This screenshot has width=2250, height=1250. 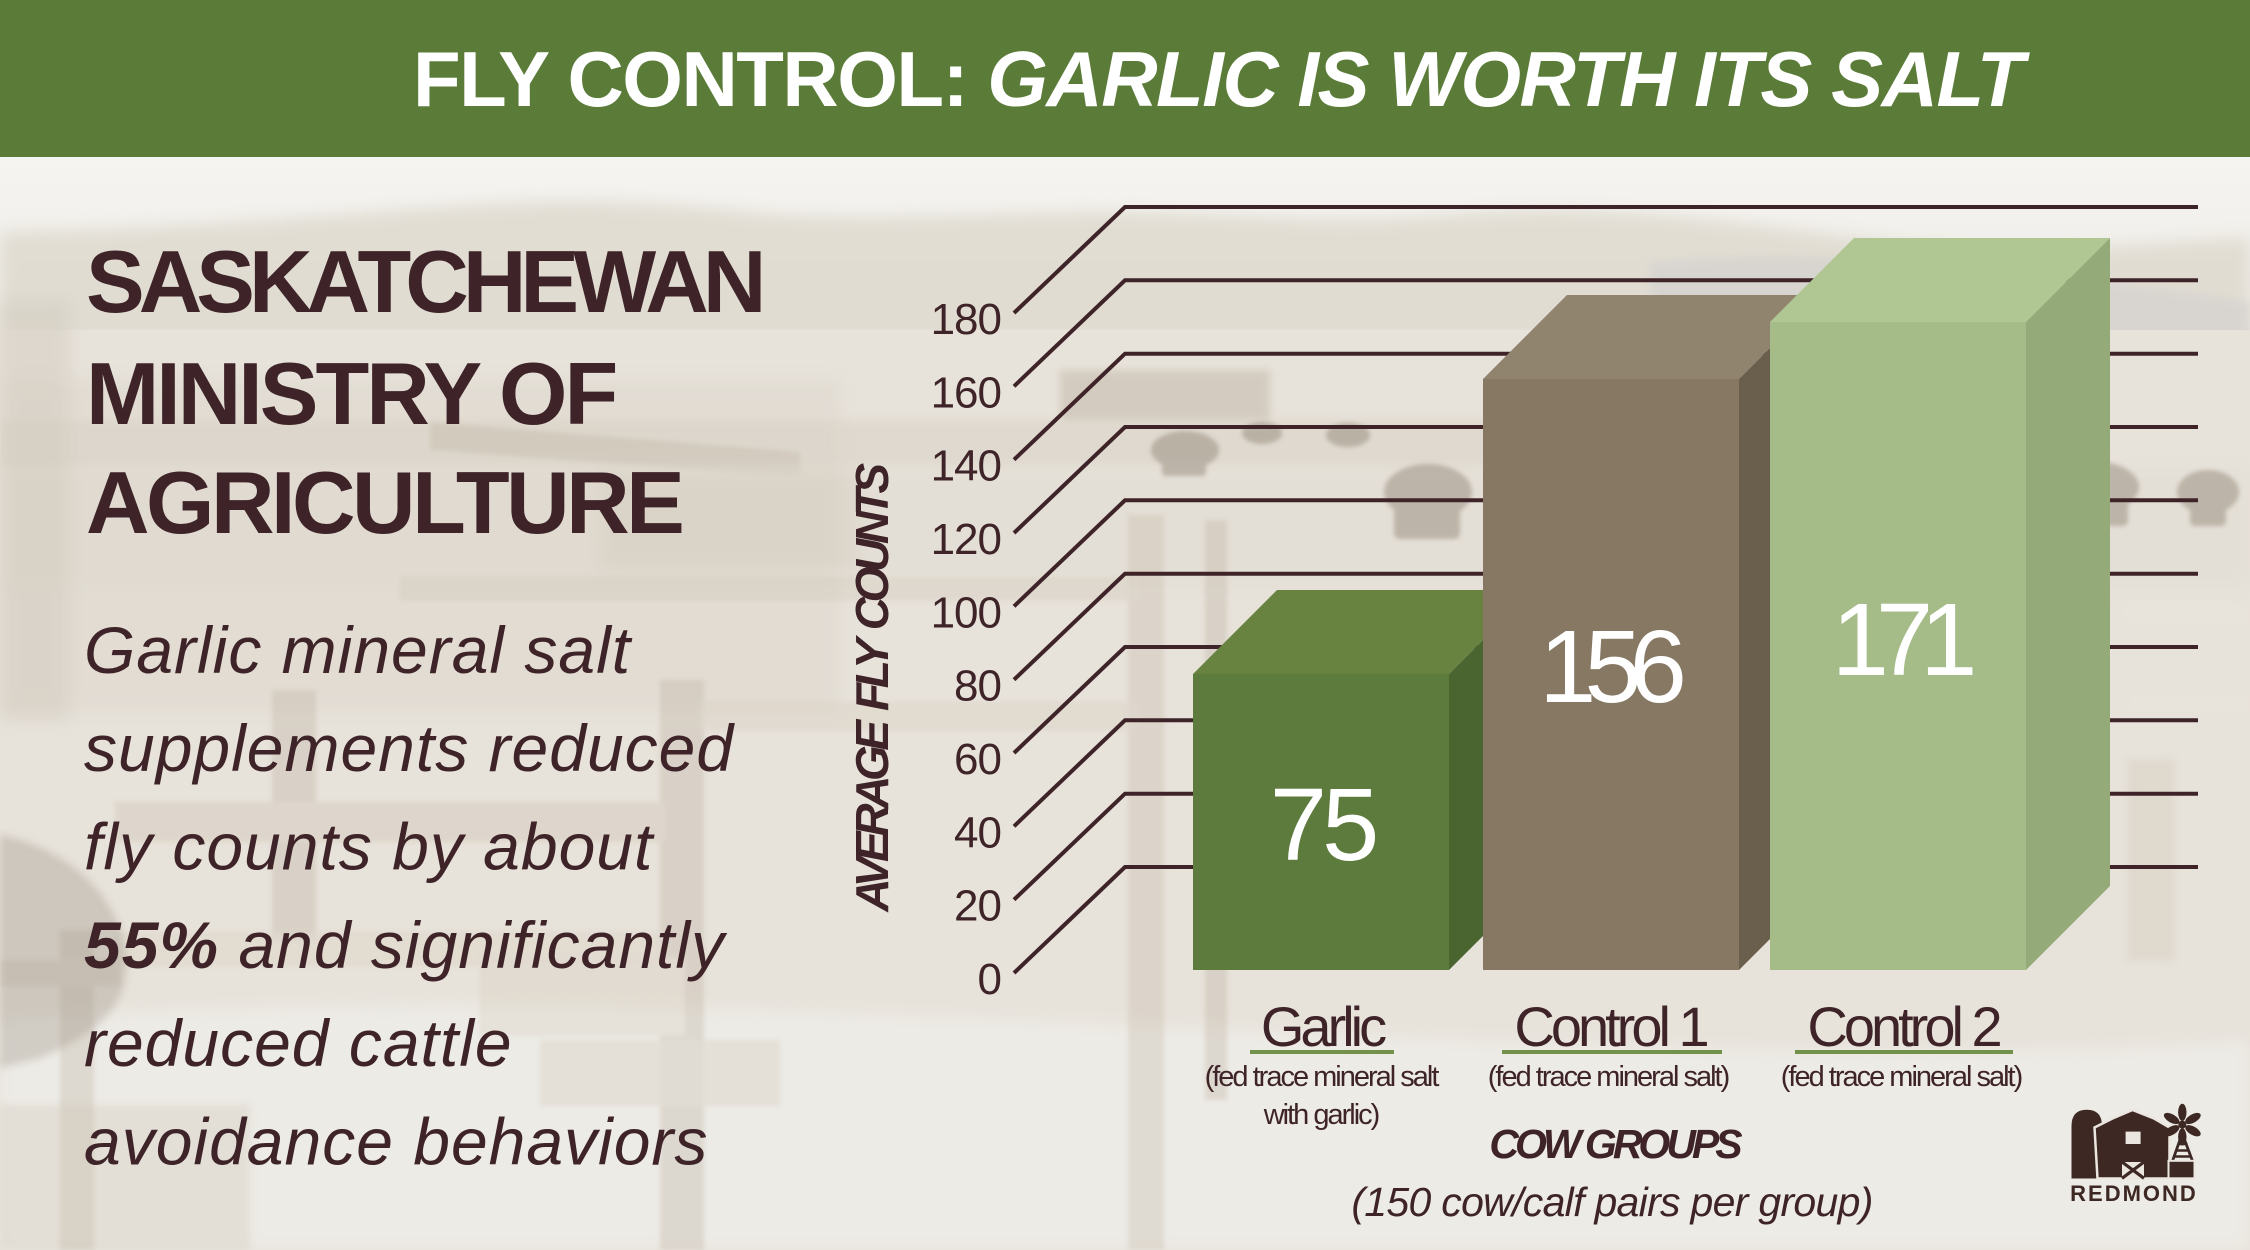 I want to click on svg-text: 20, so click(x=977, y=906).